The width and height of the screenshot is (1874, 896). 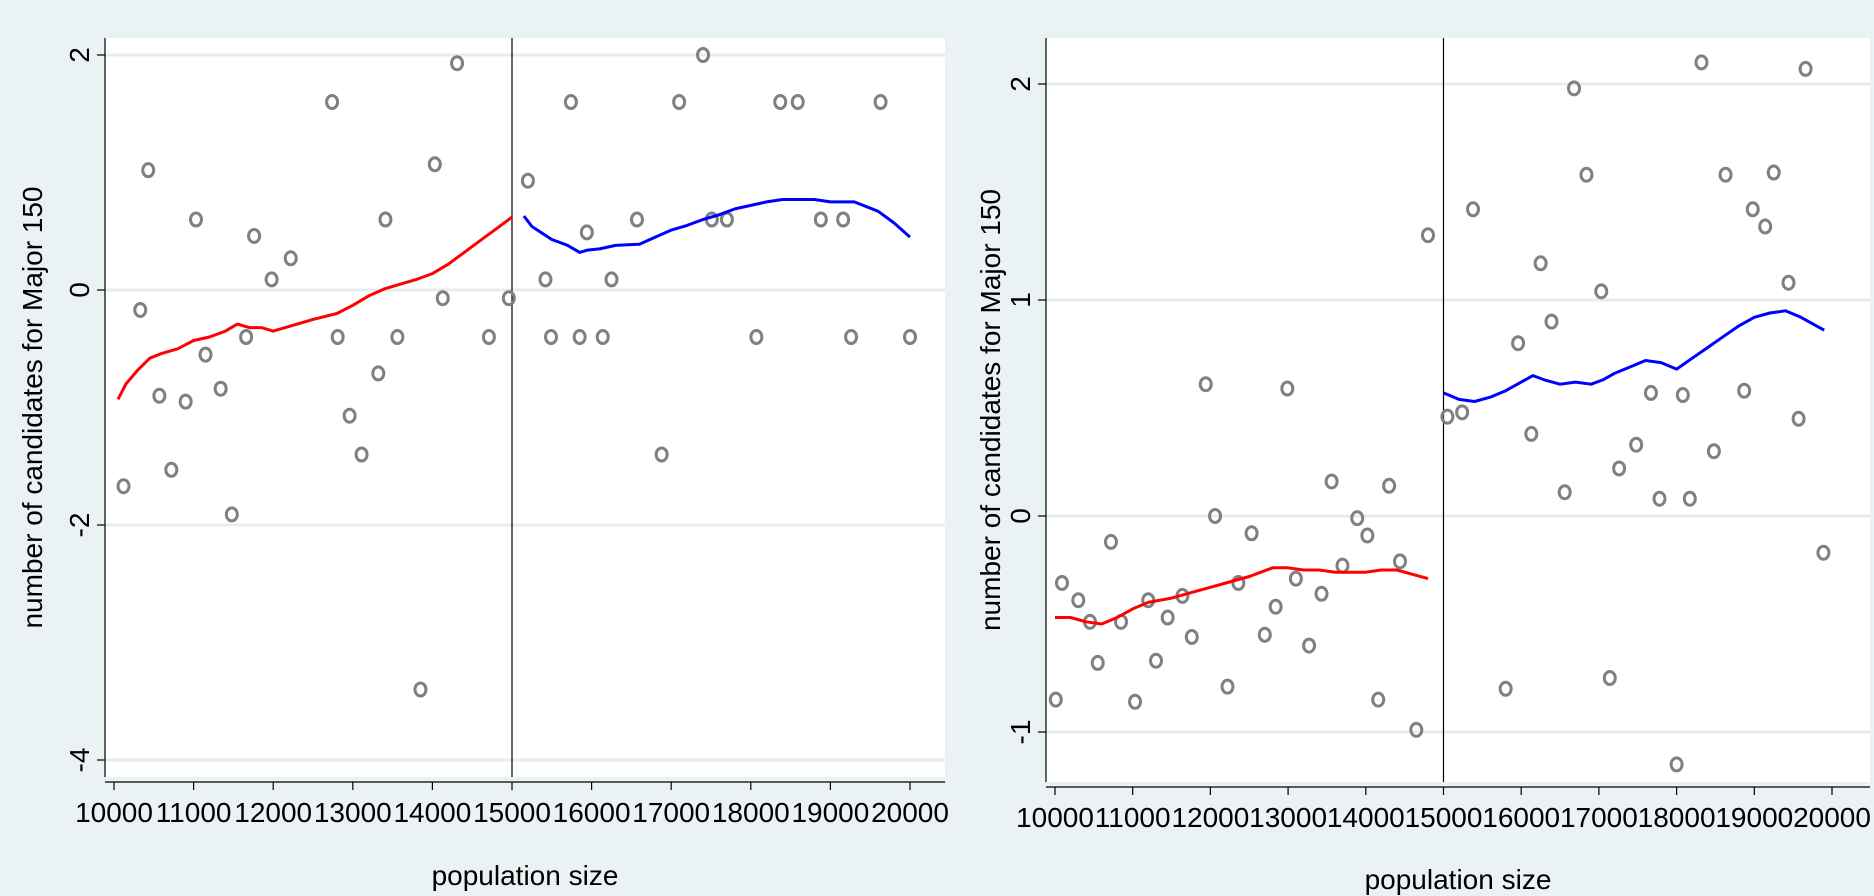 I want to click on x-tick-label: 17000, so click(x=671, y=812).